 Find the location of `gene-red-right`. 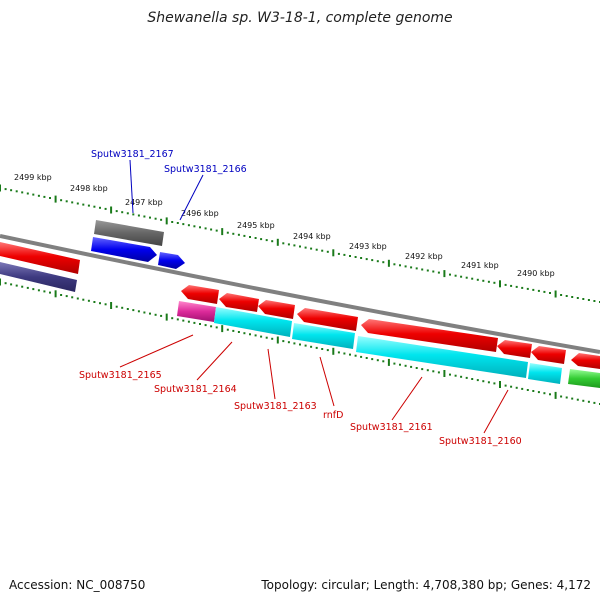

gene-red-right is located at coordinates (585, 361).